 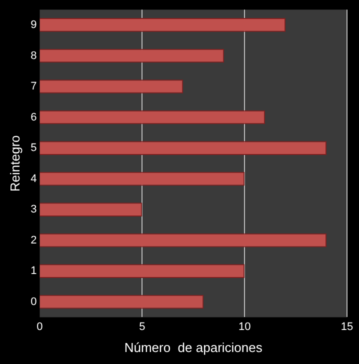 I want to click on y-tick-label: 5, so click(x=33, y=148).